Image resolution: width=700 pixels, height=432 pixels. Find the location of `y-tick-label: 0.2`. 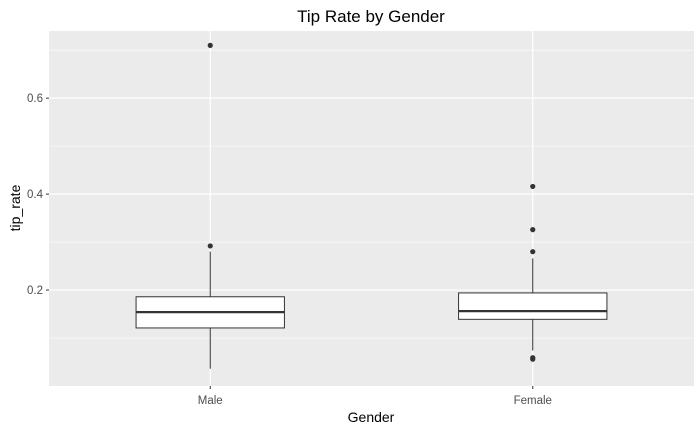

y-tick-label: 0.2 is located at coordinates (35, 291).